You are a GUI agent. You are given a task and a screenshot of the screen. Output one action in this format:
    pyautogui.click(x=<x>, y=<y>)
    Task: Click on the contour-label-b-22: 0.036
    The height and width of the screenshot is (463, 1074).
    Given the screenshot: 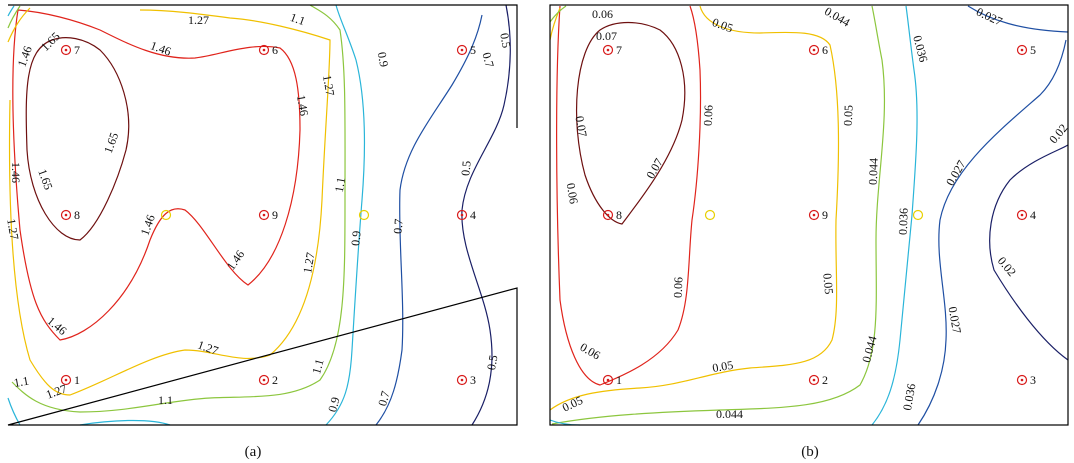 What is the action you would take?
    pyautogui.click(x=909, y=396)
    